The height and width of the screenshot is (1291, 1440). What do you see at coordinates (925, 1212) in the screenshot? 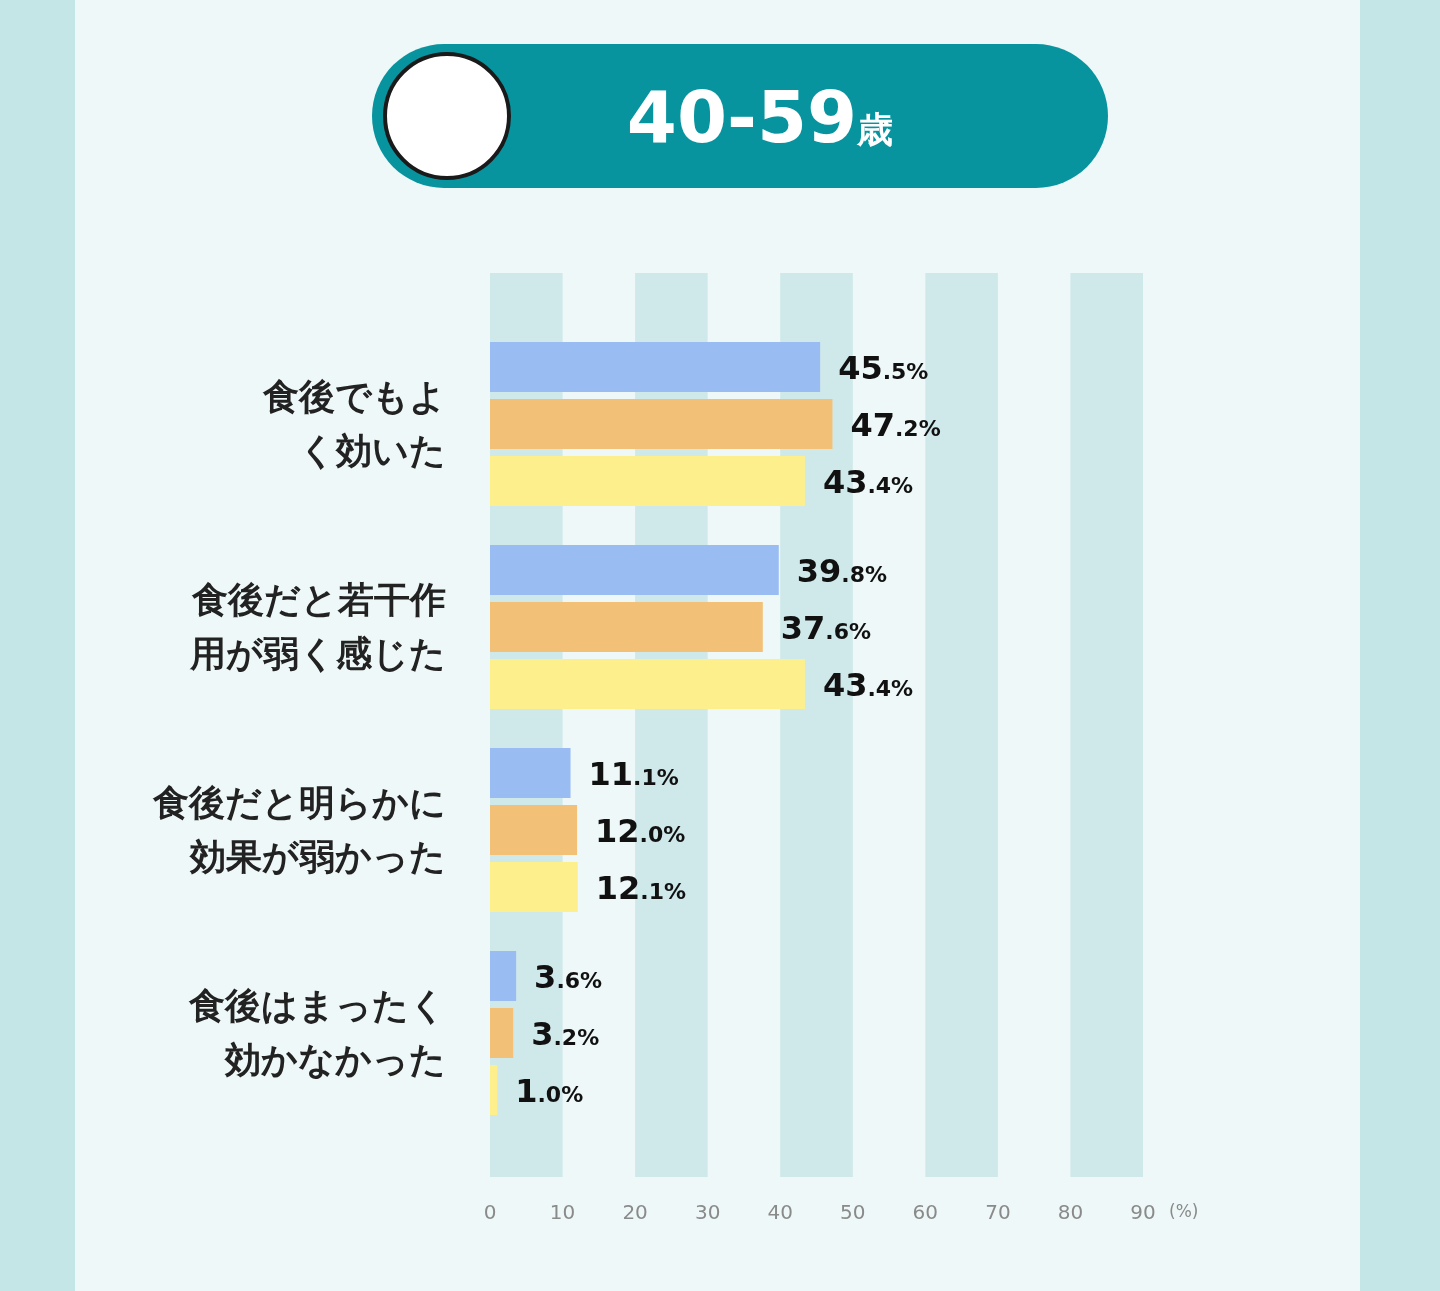
I see `x-tick-label: 60` at bounding box center [925, 1212].